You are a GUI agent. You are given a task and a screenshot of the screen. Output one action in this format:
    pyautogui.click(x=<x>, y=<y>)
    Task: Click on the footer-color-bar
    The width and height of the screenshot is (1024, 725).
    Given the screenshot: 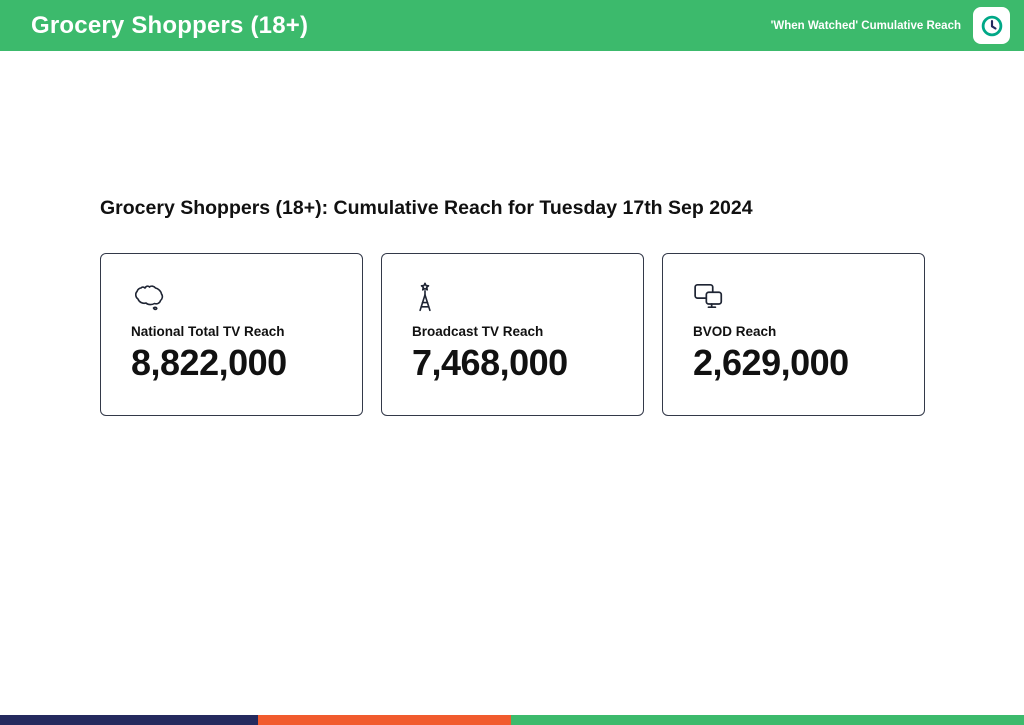 What is the action you would take?
    pyautogui.click(x=512, y=720)
    